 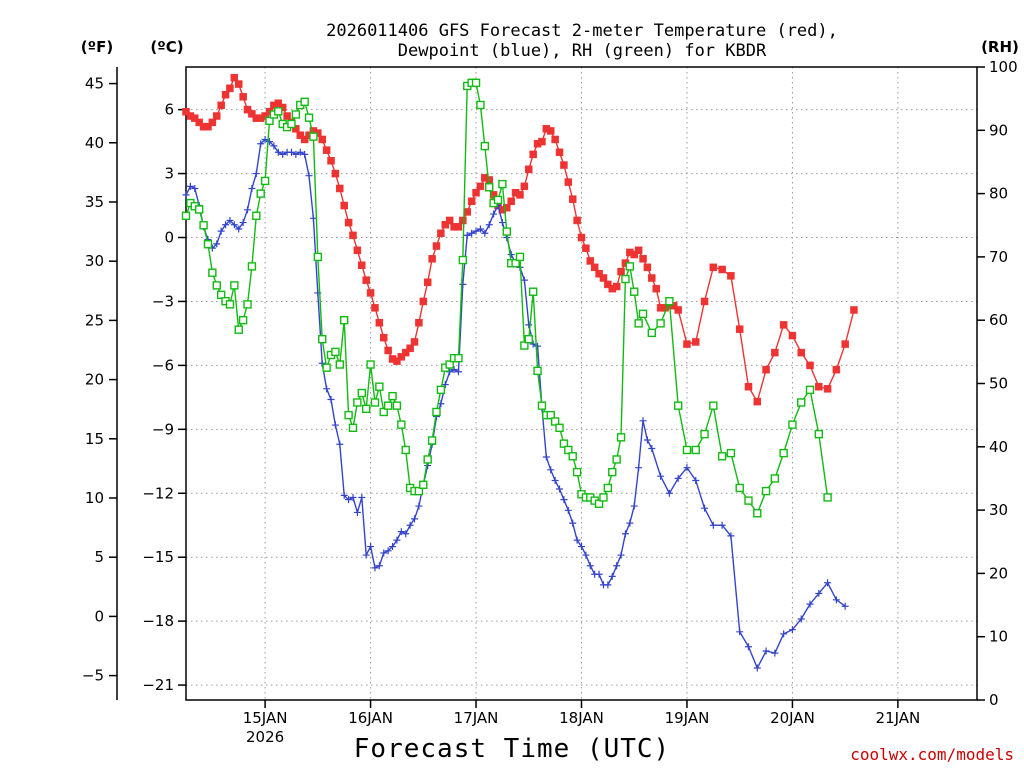 I want to click on x-tick-label: 15JAN, so click(x=265, y=718).